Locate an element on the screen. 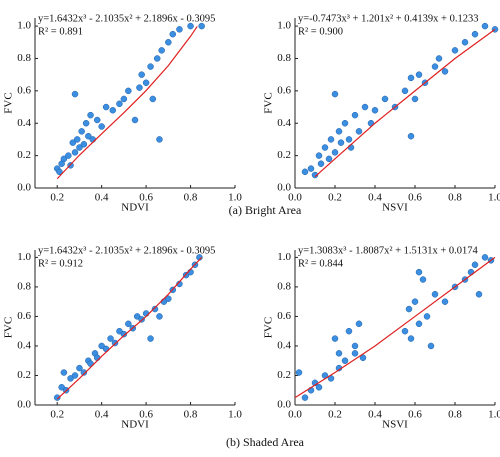  caption: (a) Bright Area is located at coordinates (265, 210).